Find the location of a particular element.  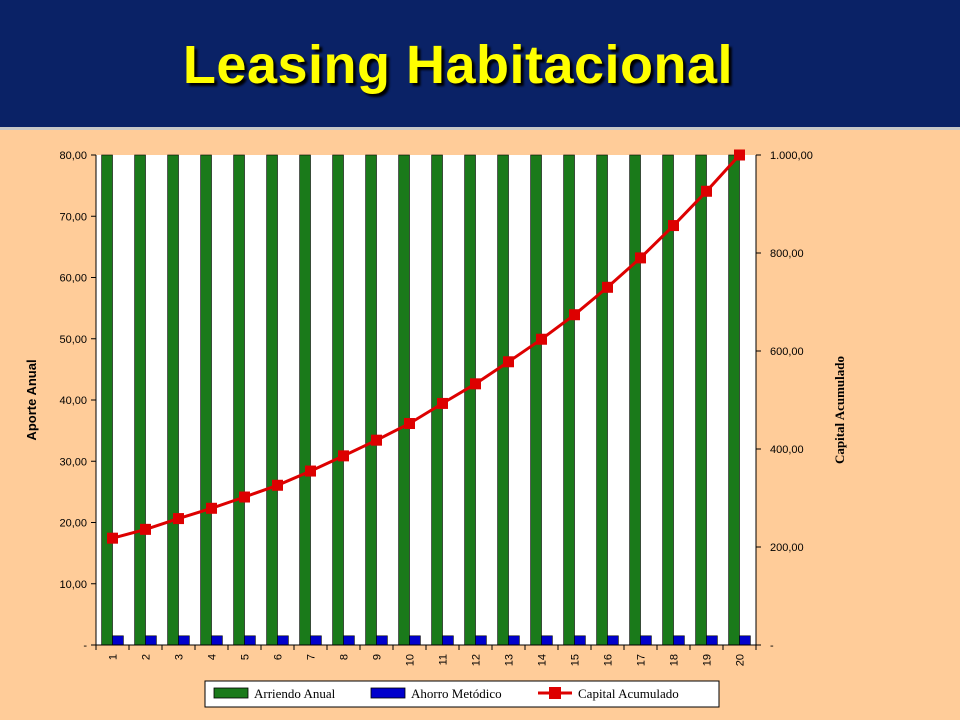

x-tick-label: 2 is located at coordinates (147, 657).